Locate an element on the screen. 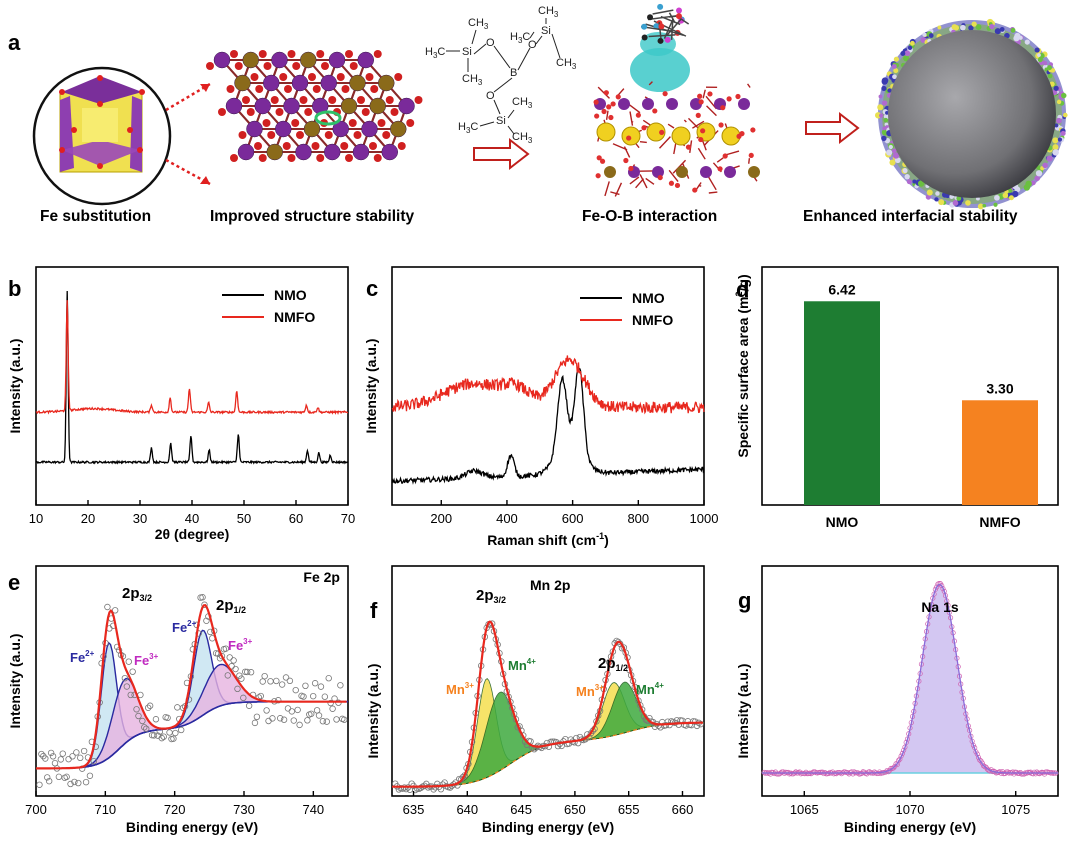  bar-label-nmfo: 3.30 is located at coordinates (999, 388).